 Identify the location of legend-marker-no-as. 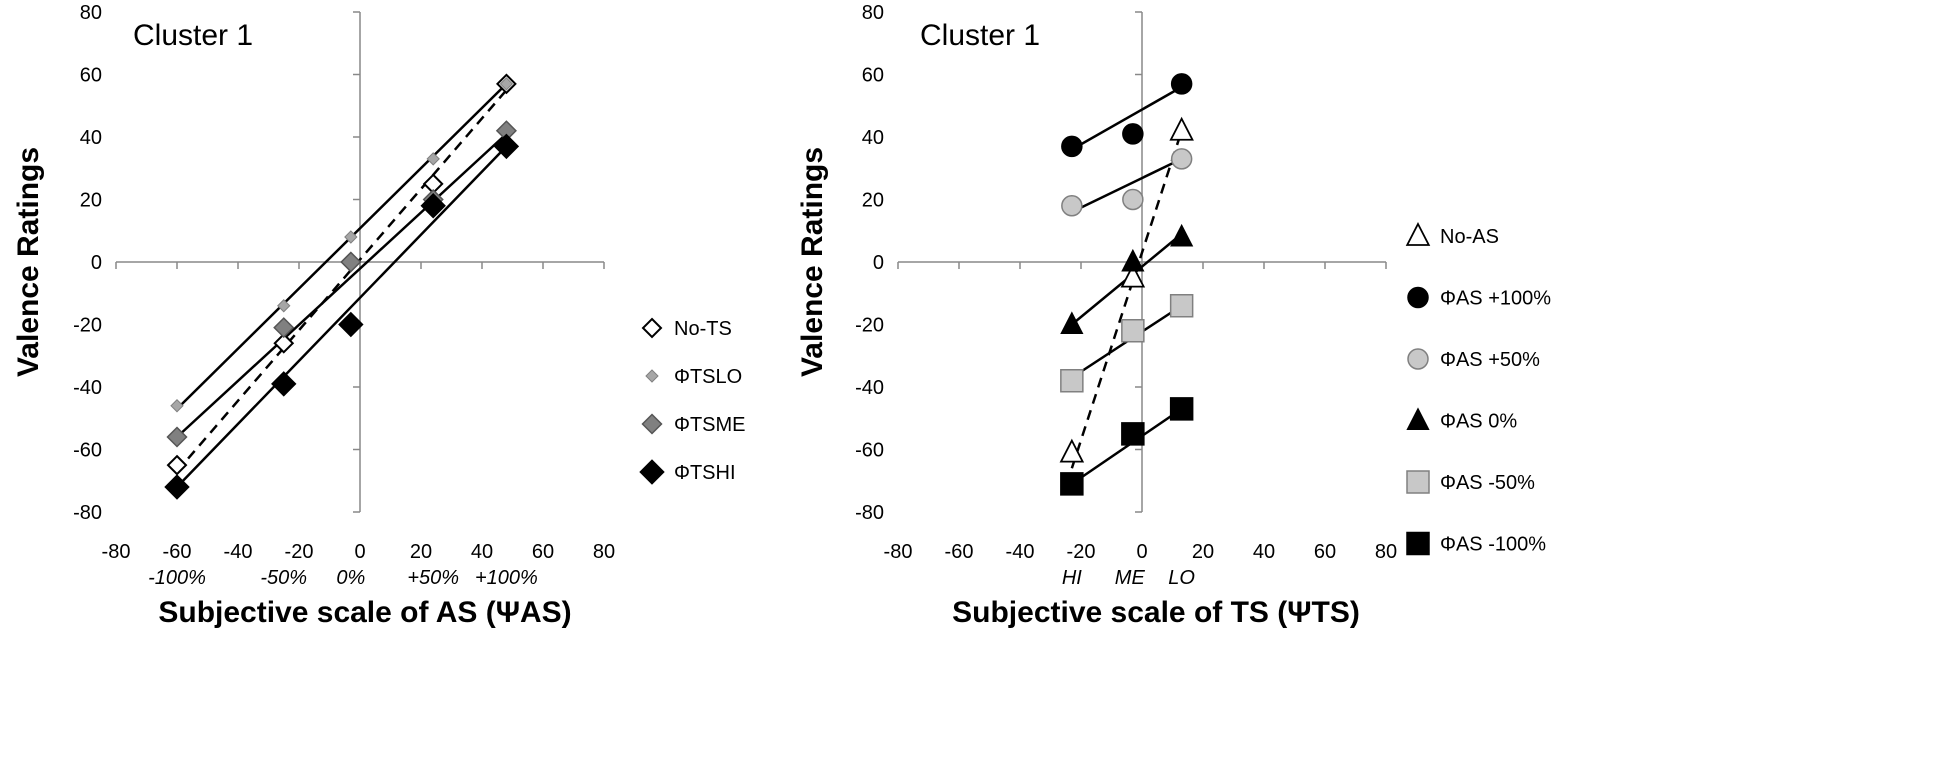
(1418, 234).